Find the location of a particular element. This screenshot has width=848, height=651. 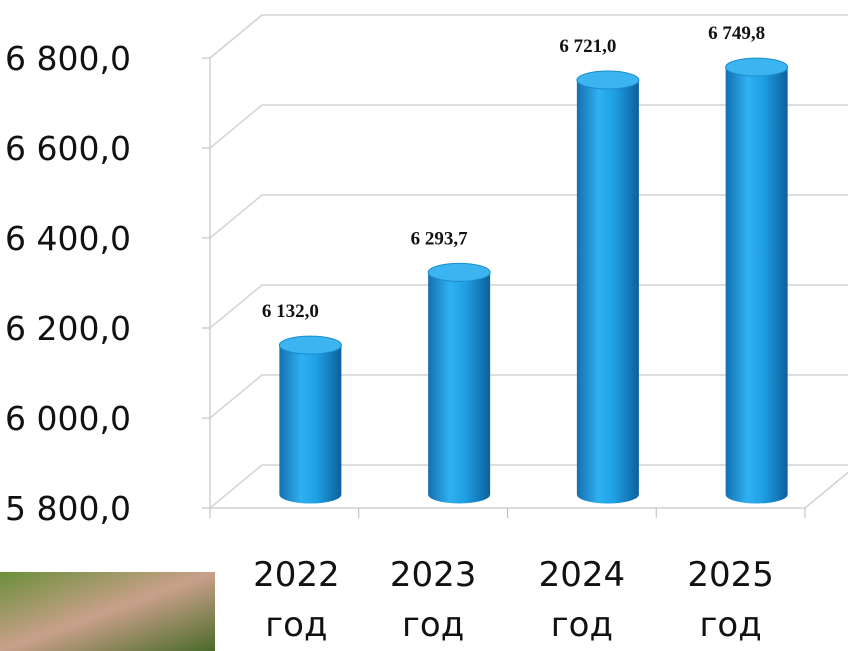

x-tick-label: 2024 год is located at coordinates (582, 600).